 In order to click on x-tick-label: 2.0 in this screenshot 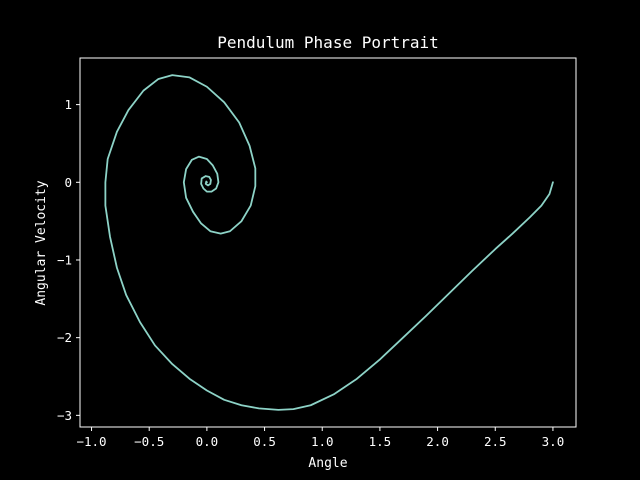, I will do `click(437, 441)`.